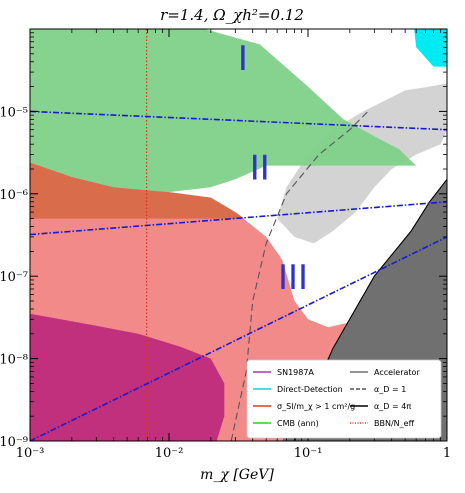 The image size is (465, 493). What do you see at coordinates (397, 372) in the screenshot?
I see `legend-label: Accelerator` at bounding box center [397, 372].